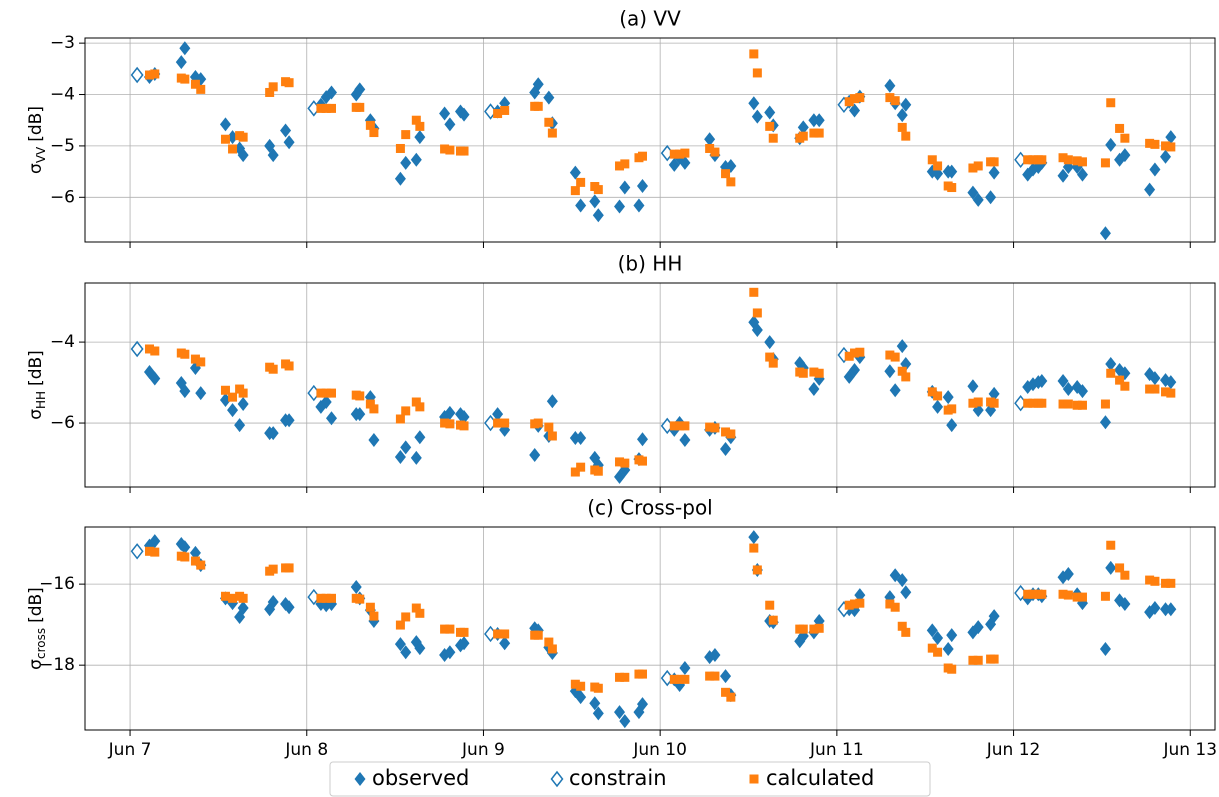 The width and height of the screenshot is (1219, 797). Describe the element at coordinates (36, 368) in the screenshot. I see `y-label-unit: [dB]` at that location.